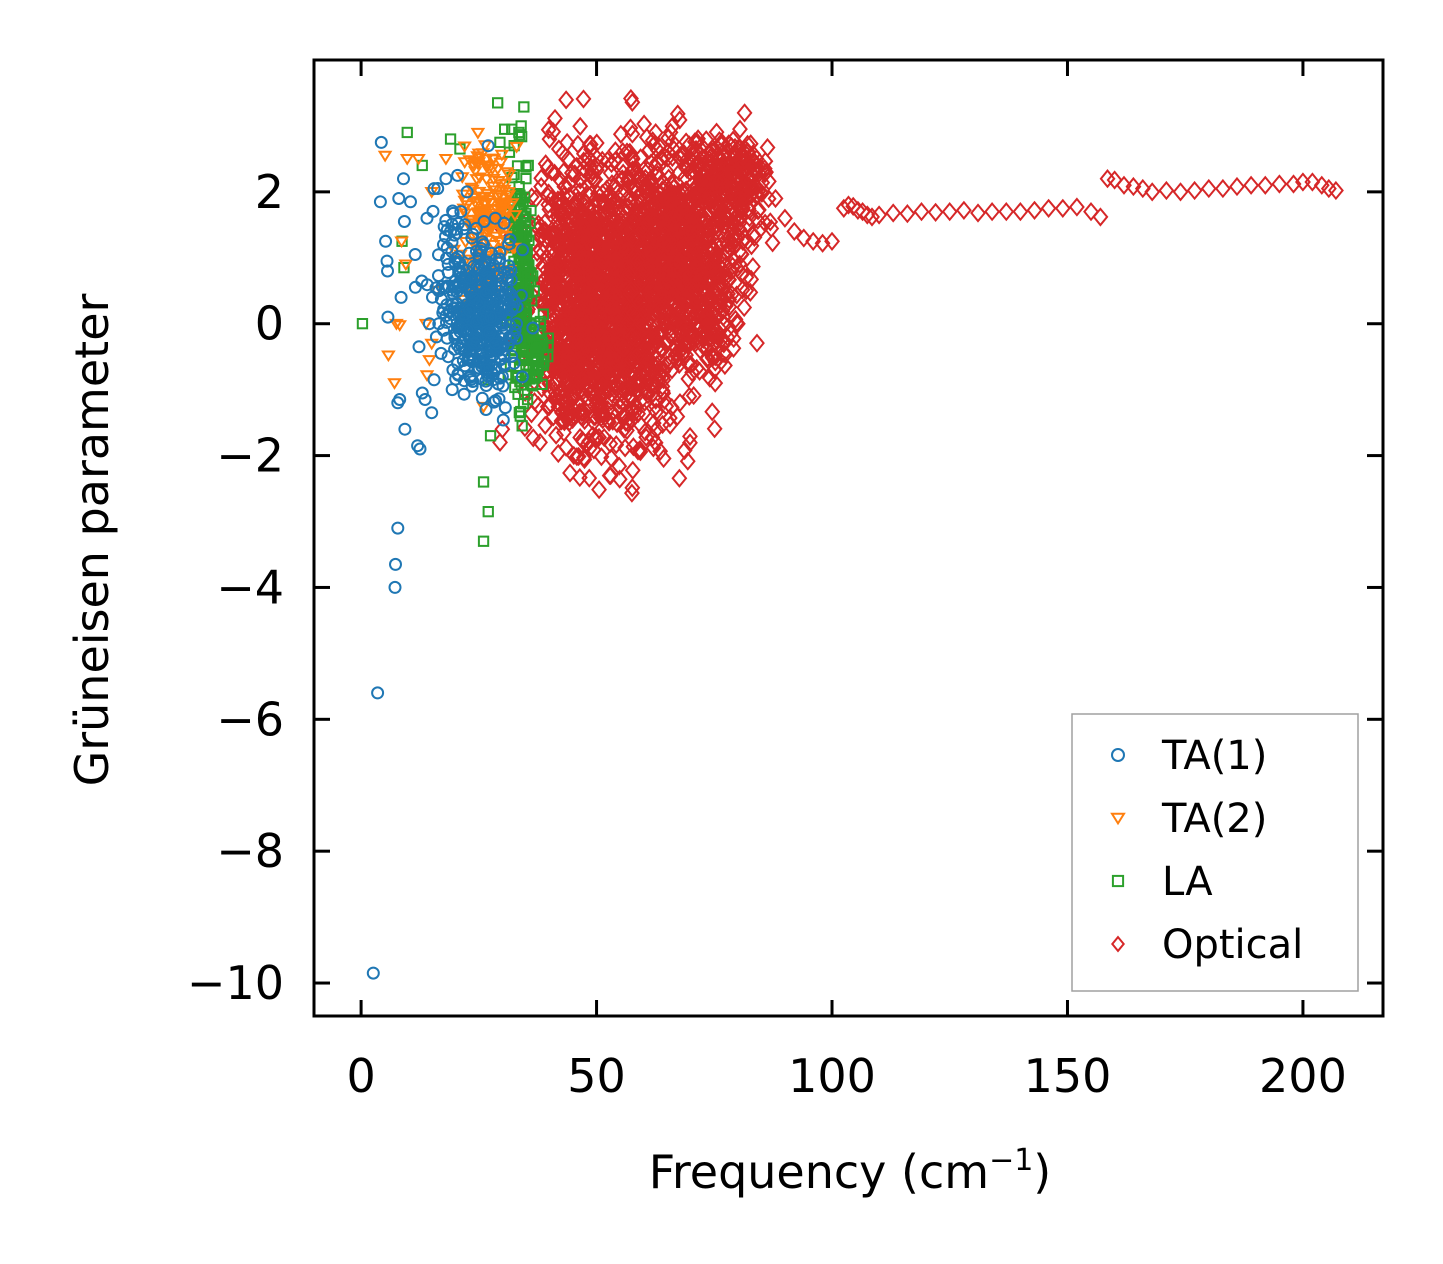  I want to click on legend-label: Optical, so click(1232, 945).